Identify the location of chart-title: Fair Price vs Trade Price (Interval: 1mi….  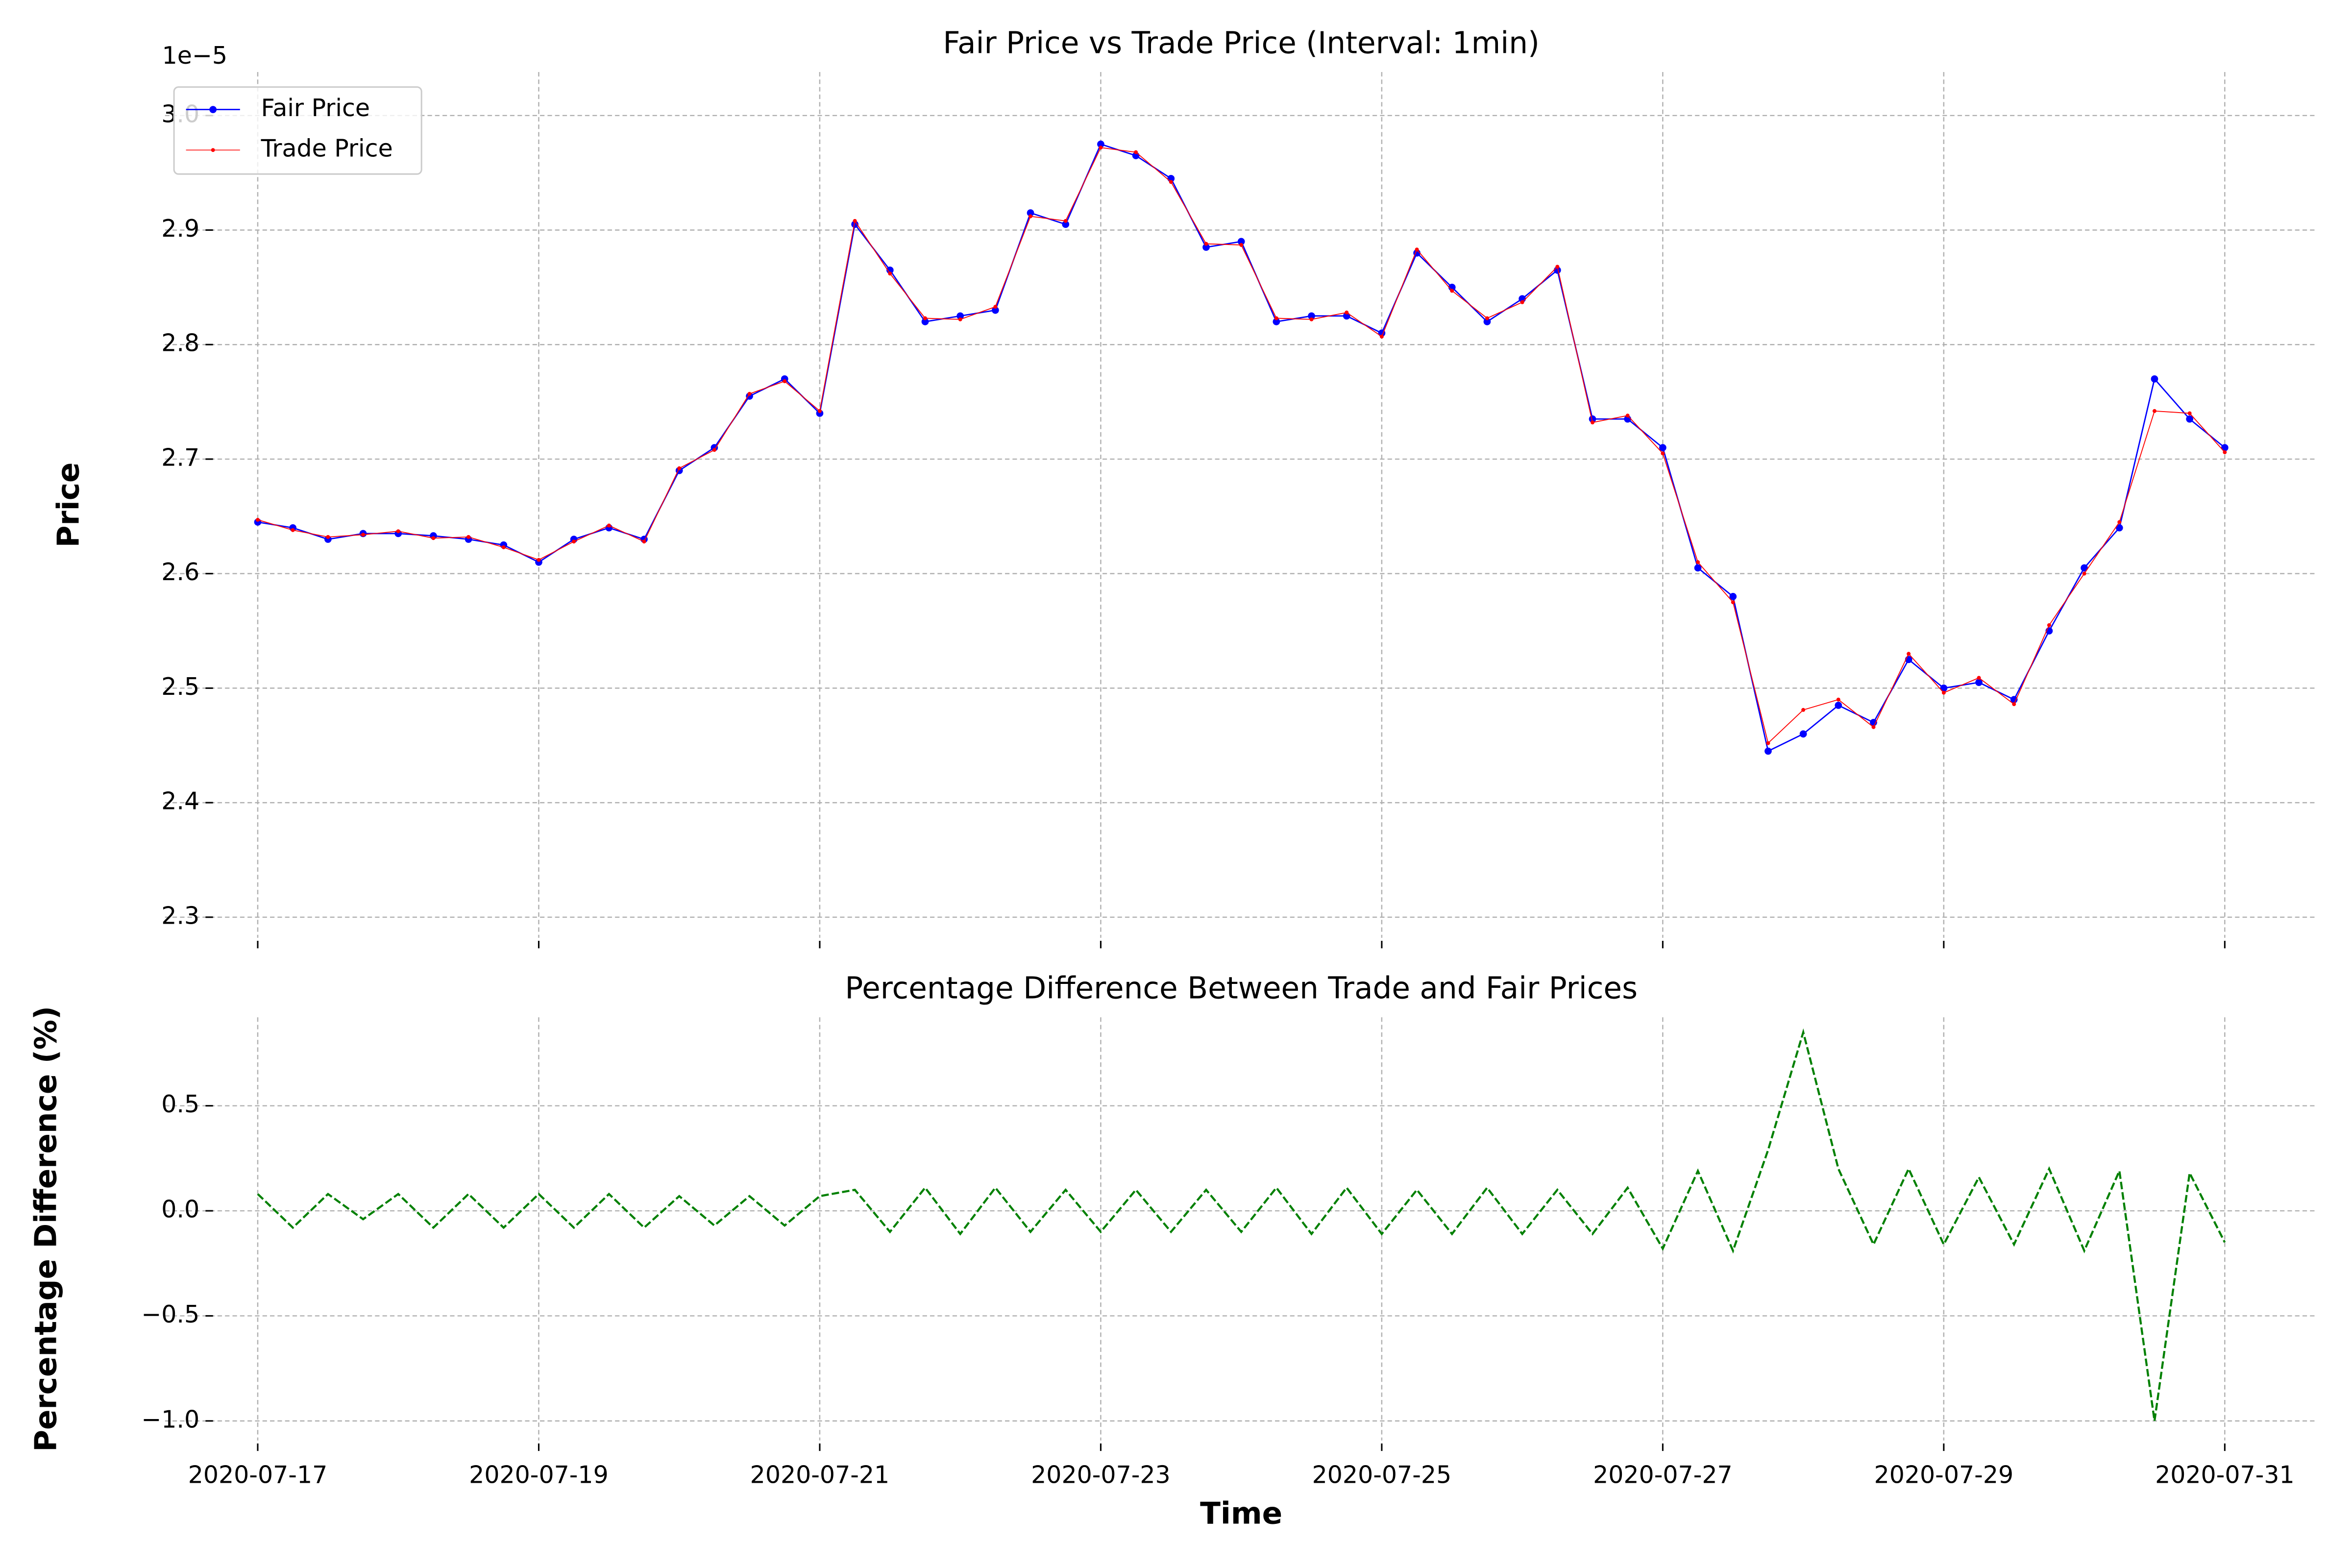
(1241, 42).